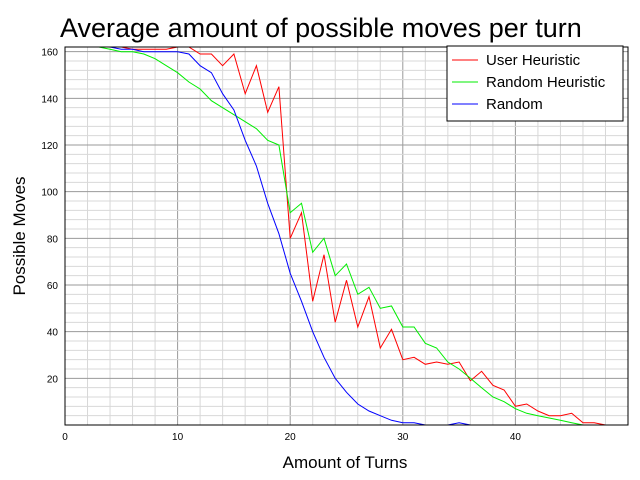 The image size is (640, 480). Describe the element at coordinates (53, 239) in the screenshot. I see `y-tick-label: 80` at that location.